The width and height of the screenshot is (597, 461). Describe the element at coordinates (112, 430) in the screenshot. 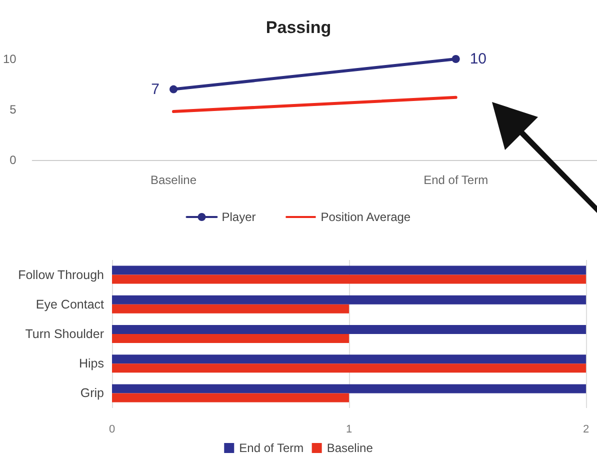

I see `x-tick-label: 0` at that location.